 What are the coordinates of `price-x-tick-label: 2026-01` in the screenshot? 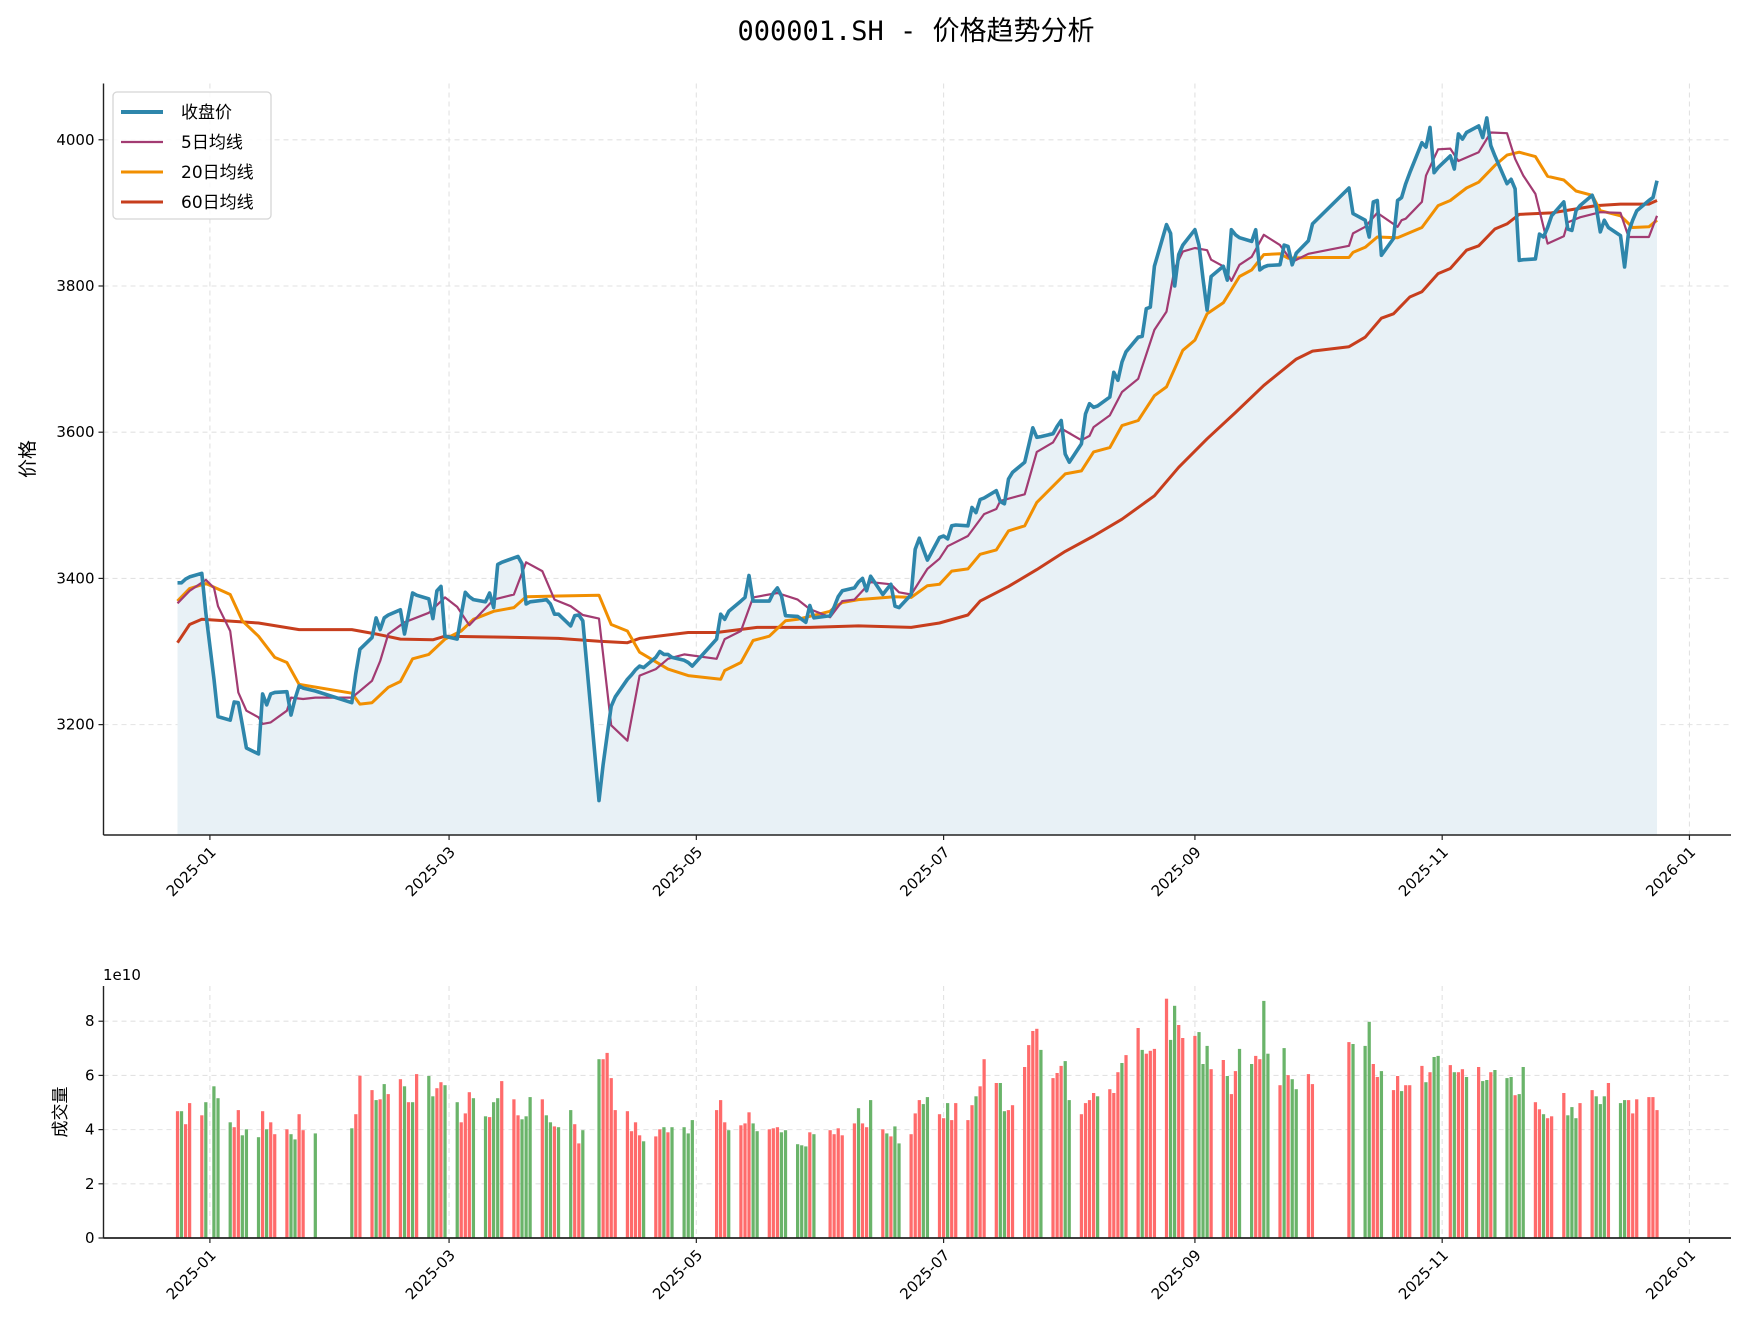 It's located at (1670, 871).